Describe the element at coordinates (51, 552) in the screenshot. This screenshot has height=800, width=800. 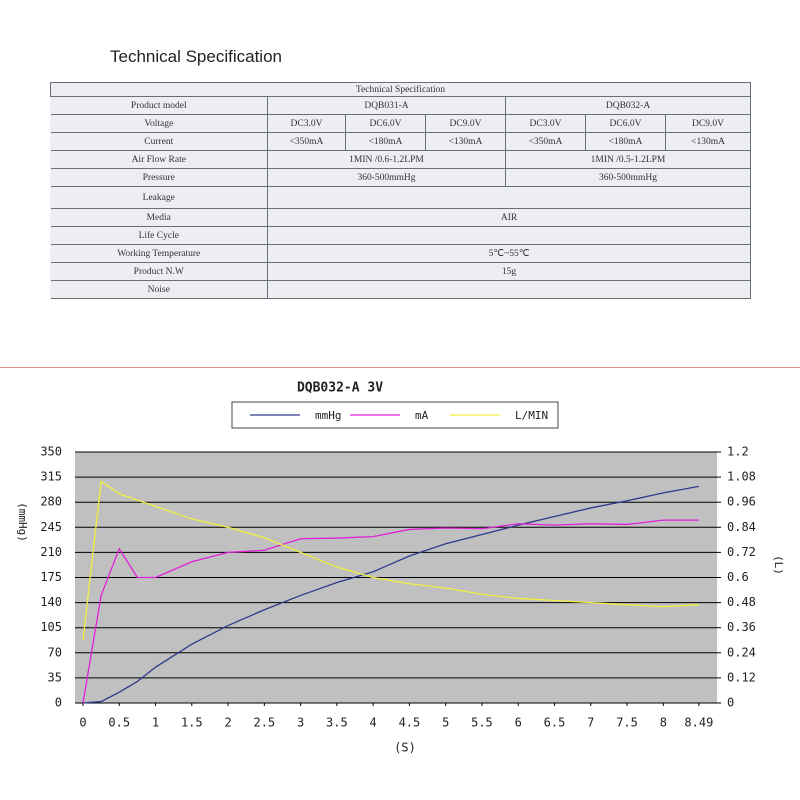
I see `y-tick-label: 210` at that location.